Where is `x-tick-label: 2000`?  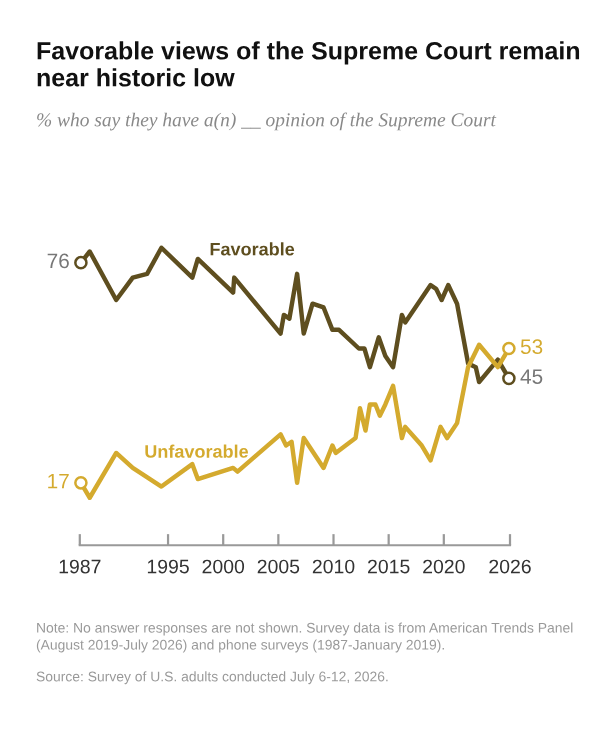 x-tick-label: 2000 is located at coordinates (223, 566).